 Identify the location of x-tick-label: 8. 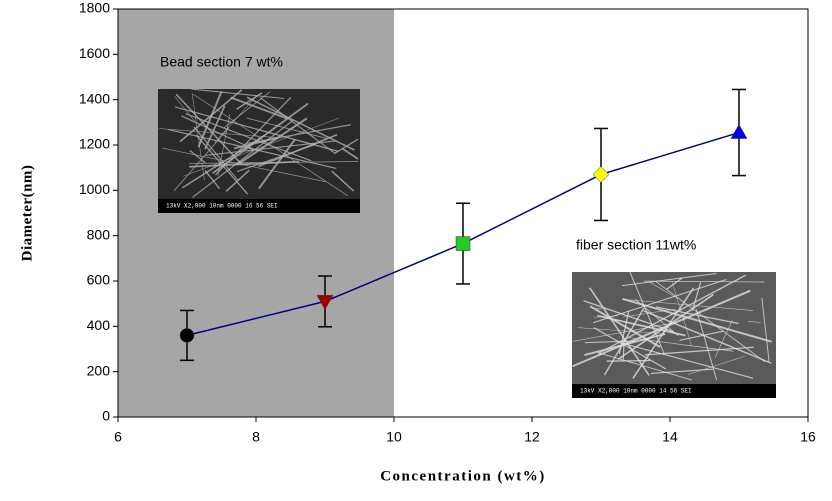
(256, 437).